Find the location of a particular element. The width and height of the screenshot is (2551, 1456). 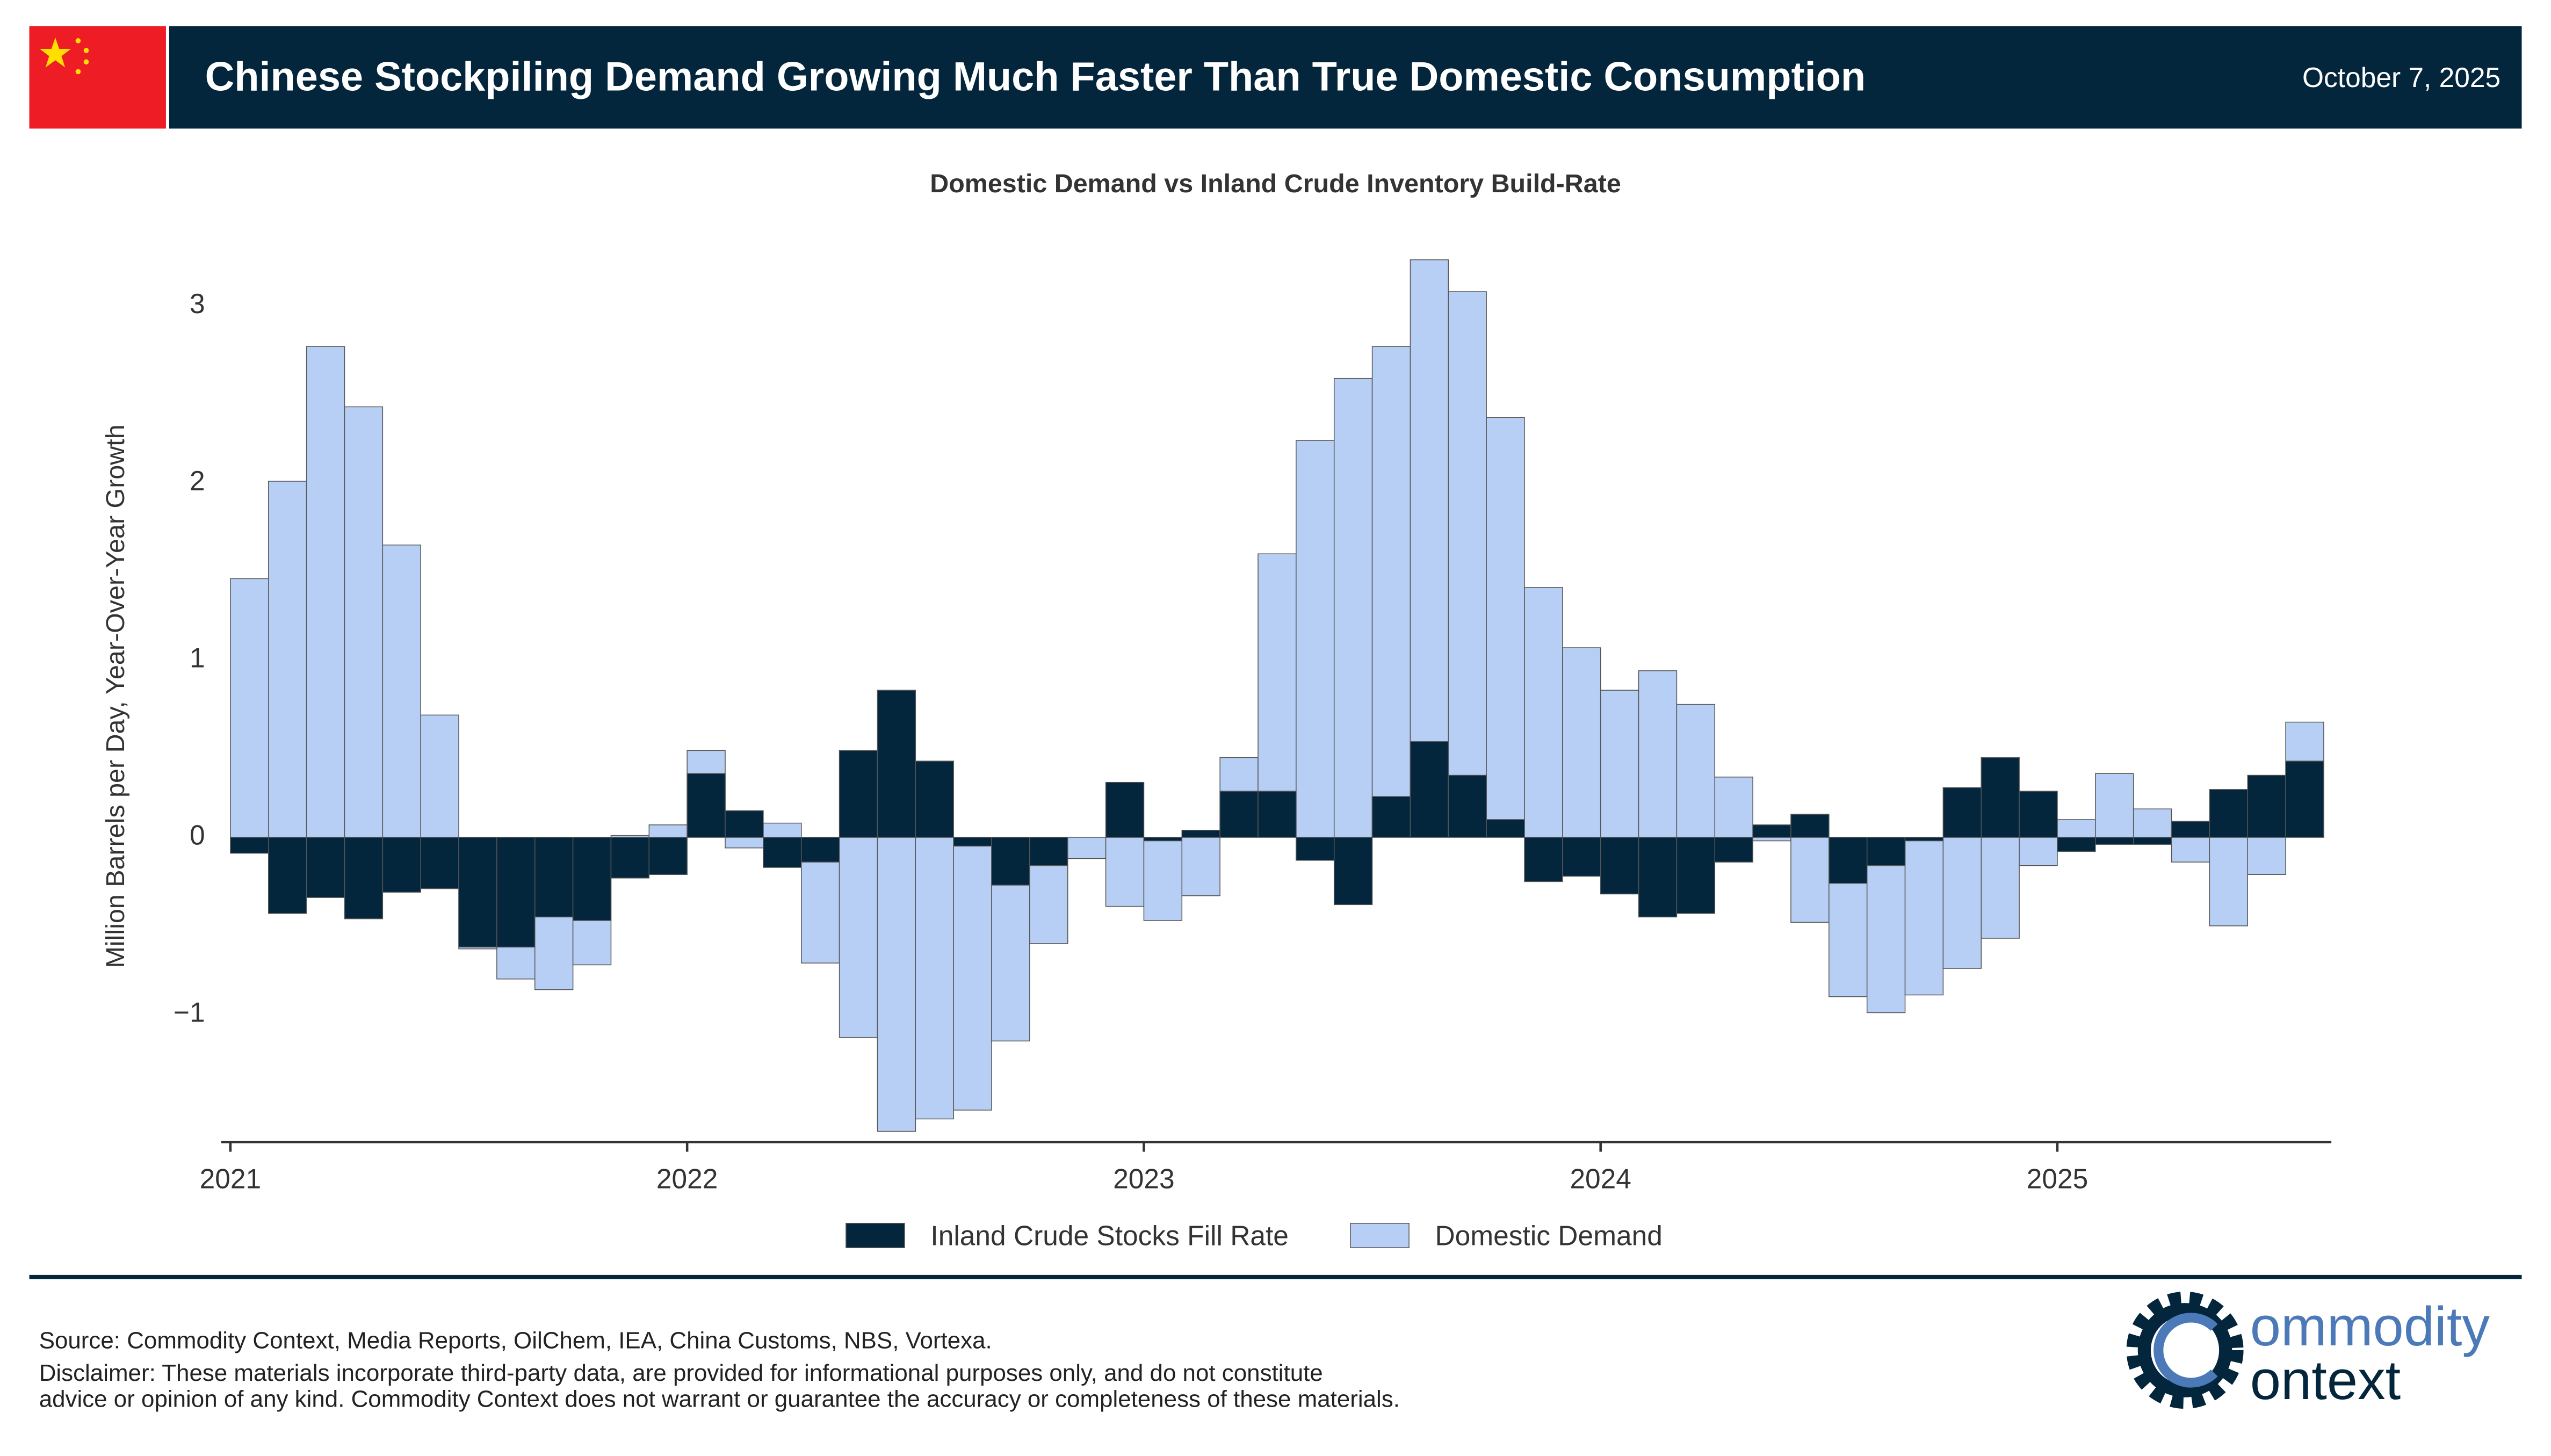

y-tick-label: −1 is located at coordinates (189, 1011).